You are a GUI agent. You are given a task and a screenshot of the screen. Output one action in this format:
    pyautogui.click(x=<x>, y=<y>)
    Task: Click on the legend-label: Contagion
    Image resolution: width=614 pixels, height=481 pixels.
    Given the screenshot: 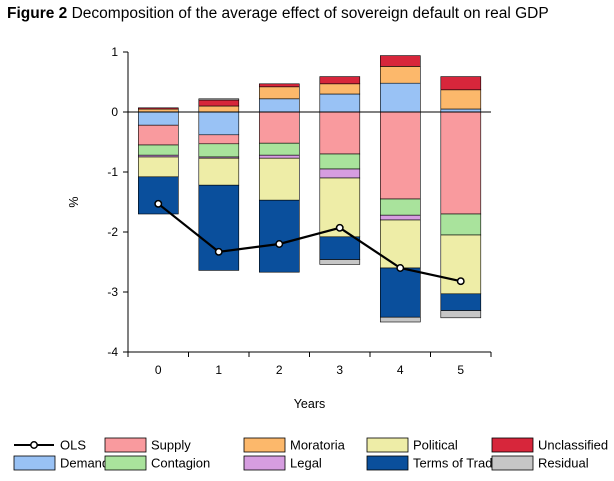 What is the action you would take?
    pyautogui.click(x=180, y=463)
    